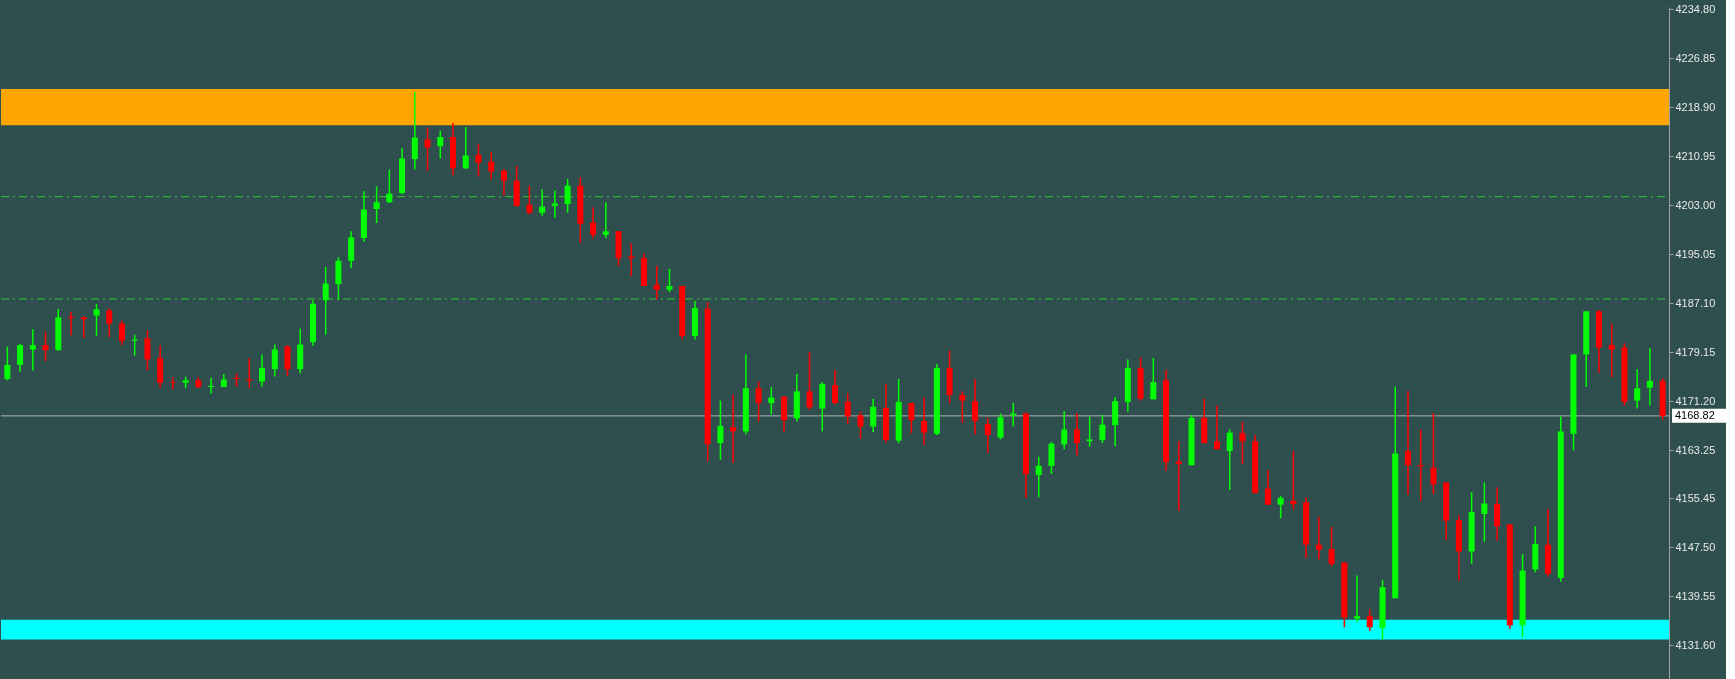  What do you see at coordinates (1695, 414) in the screenshot?
I see `ref-line-label: 4168.82` at bounding box center [1695, 414].